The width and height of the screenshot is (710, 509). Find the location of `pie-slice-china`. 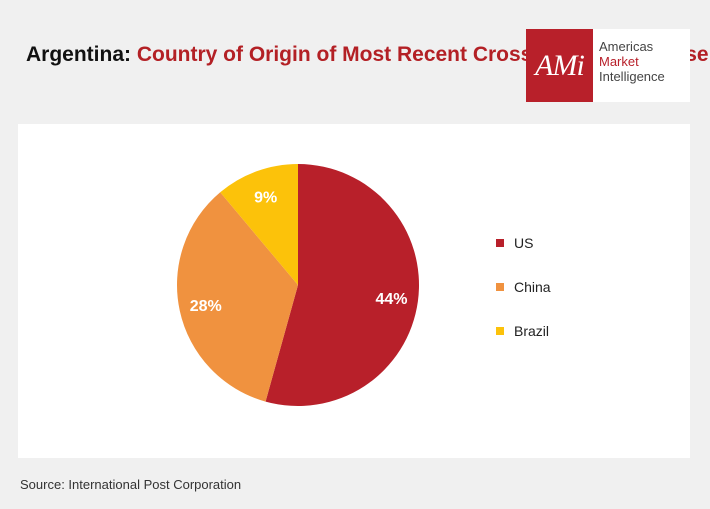

pie-slice-china is located at coordinates (237, 297).